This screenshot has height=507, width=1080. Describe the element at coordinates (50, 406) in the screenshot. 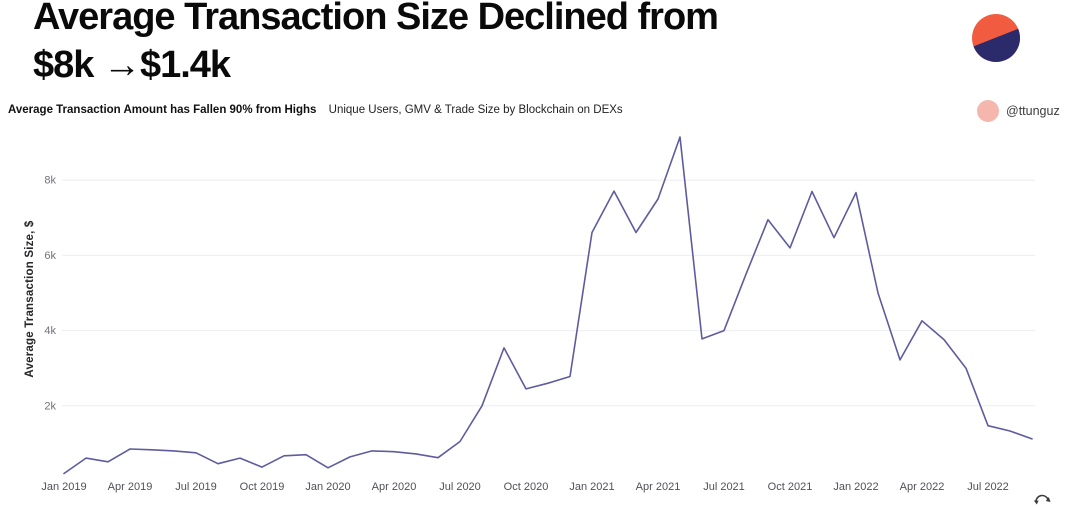

I see `y-tick-label: 2k` at that location.